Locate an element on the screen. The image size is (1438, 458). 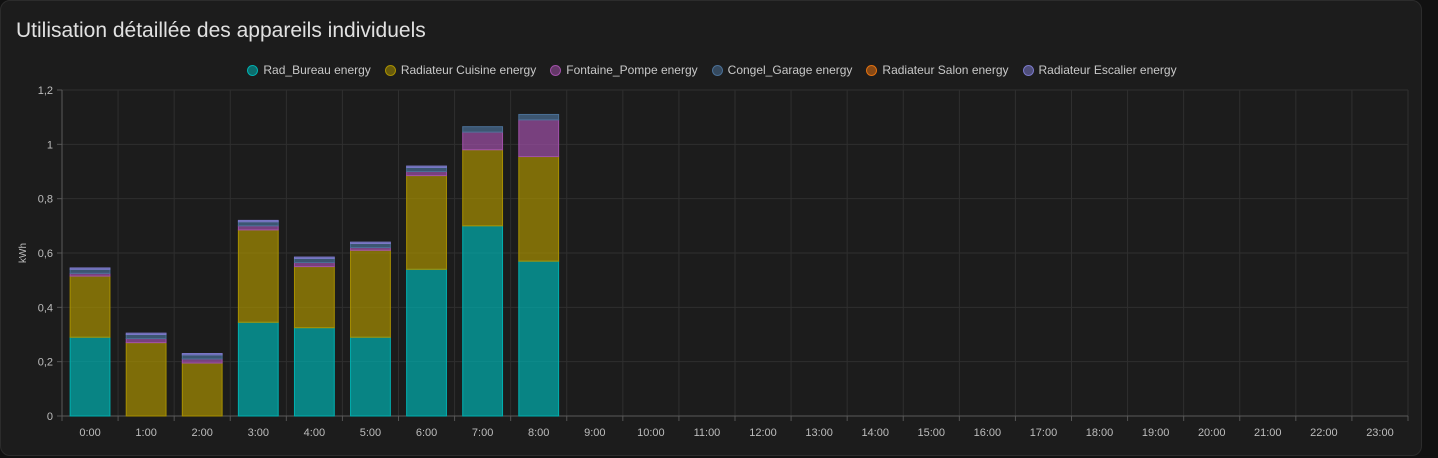
x-tick-label: 19:00 is located at coordinates (1156, 433).